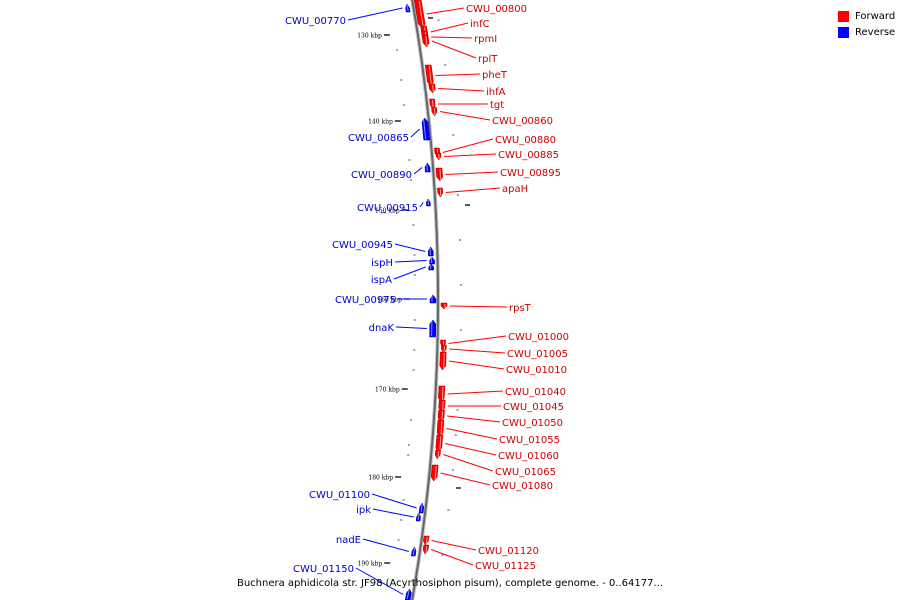 The width and height of the screenshot is (900, 600). I want to click on forward-gene-label: CWU_01120, so click(508, 551).